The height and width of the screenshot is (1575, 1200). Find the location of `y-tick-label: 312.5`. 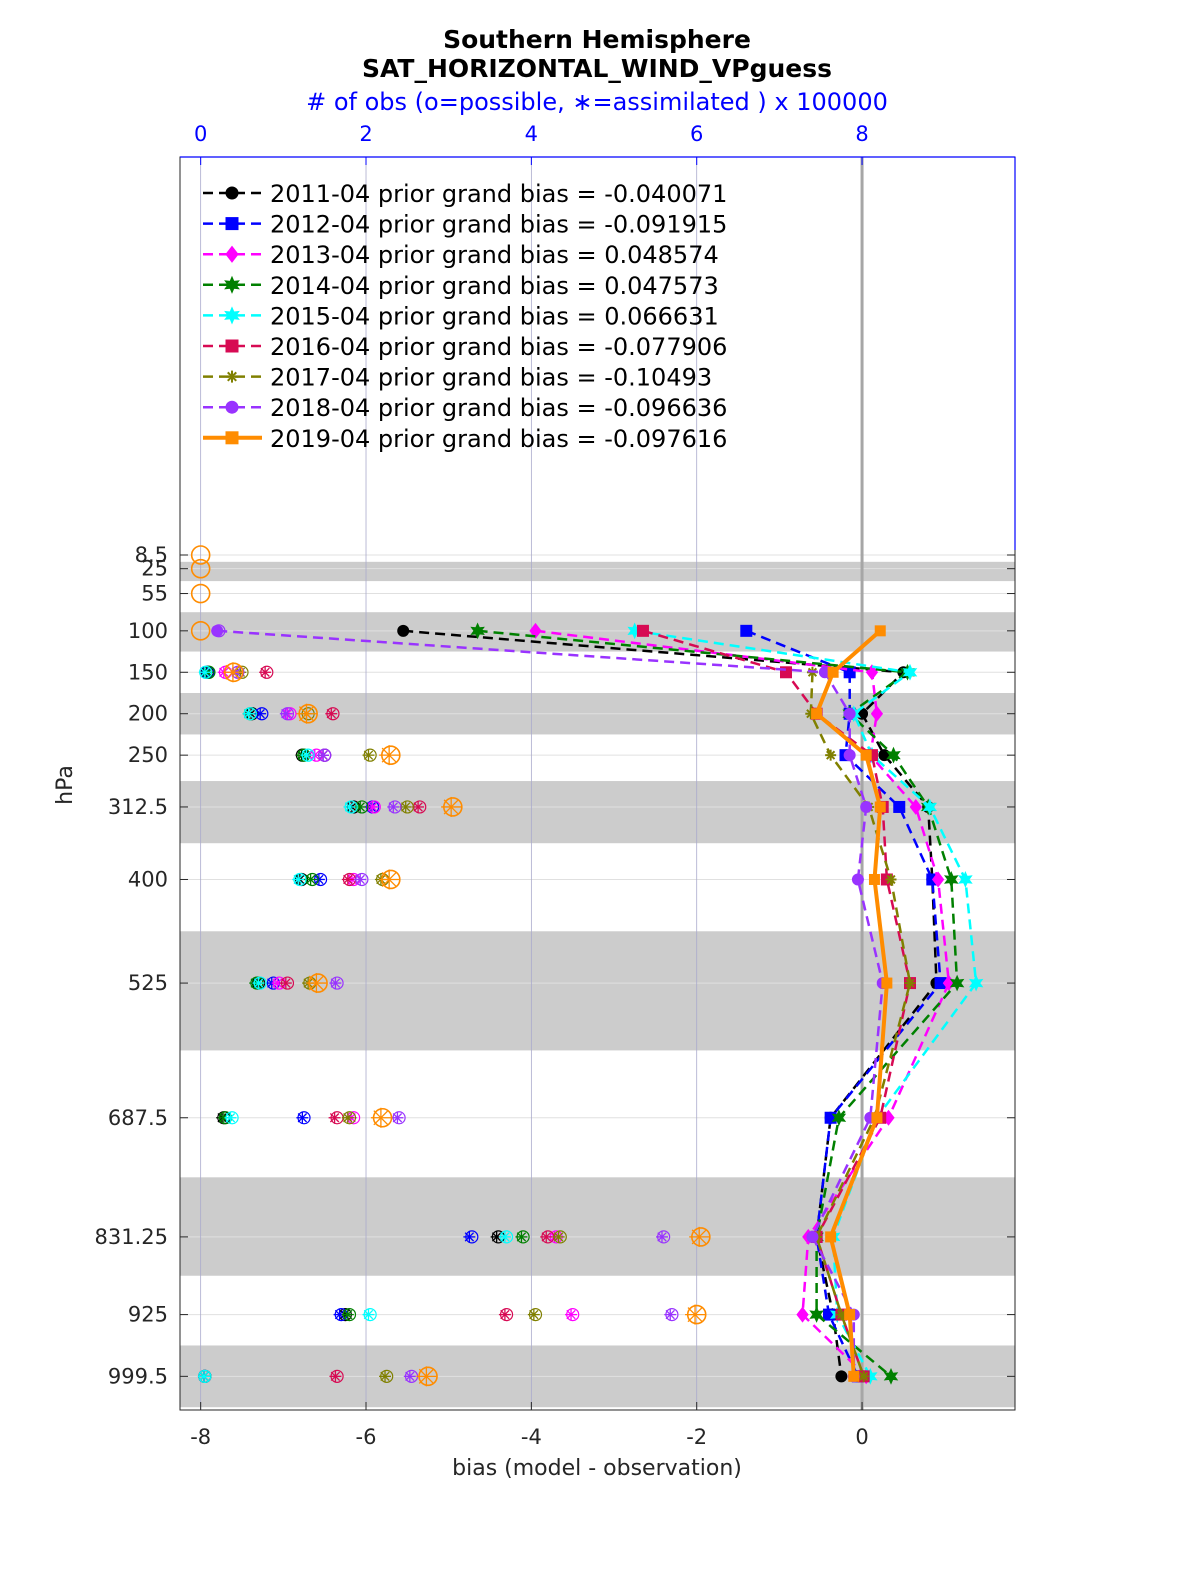

y-tick-label: 312.5 is located at coordinates (138, 807).